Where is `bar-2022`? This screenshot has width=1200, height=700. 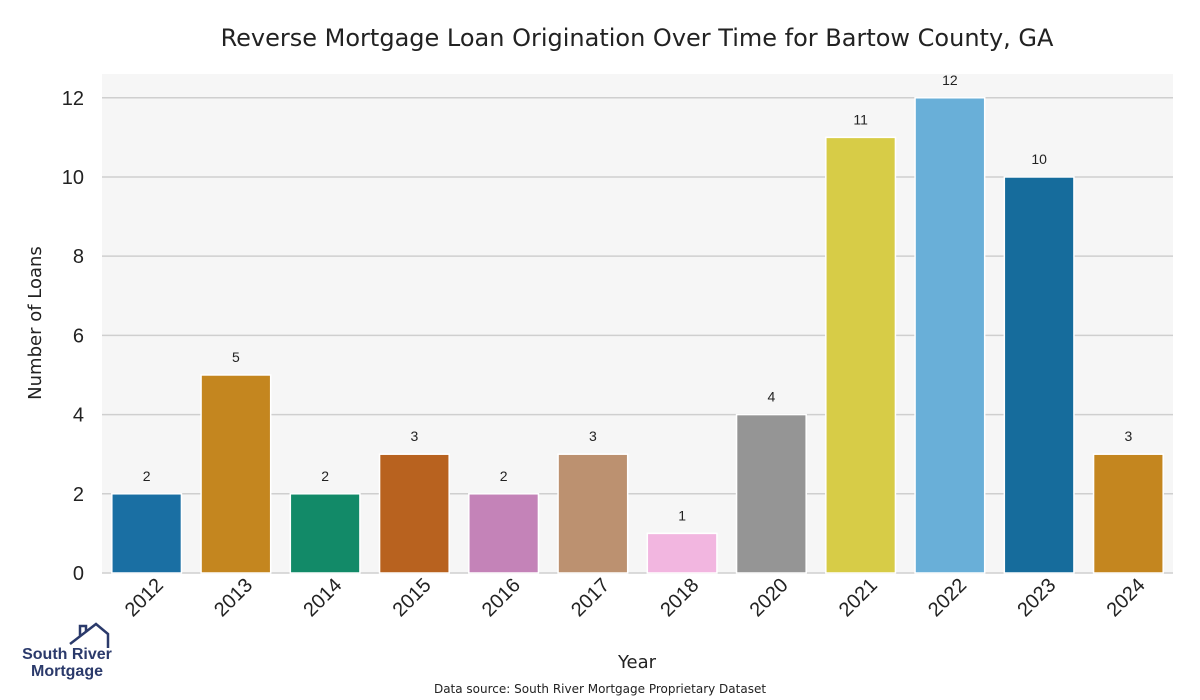
bar-2022 is located at coordinates (950, 335).